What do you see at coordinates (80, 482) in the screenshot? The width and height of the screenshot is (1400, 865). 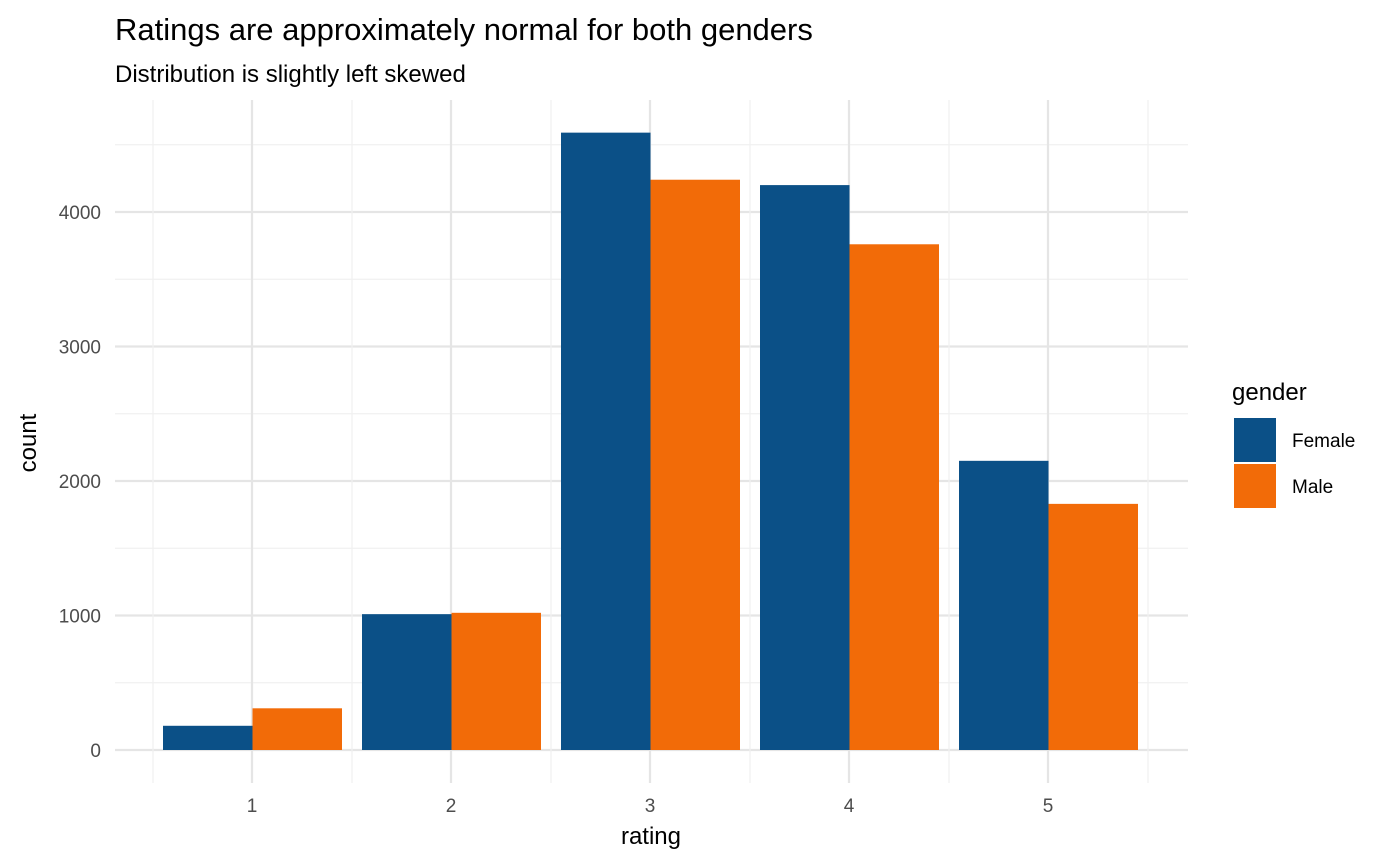 I see `y-tick-label: 2000` at bounding box center [80, 482].